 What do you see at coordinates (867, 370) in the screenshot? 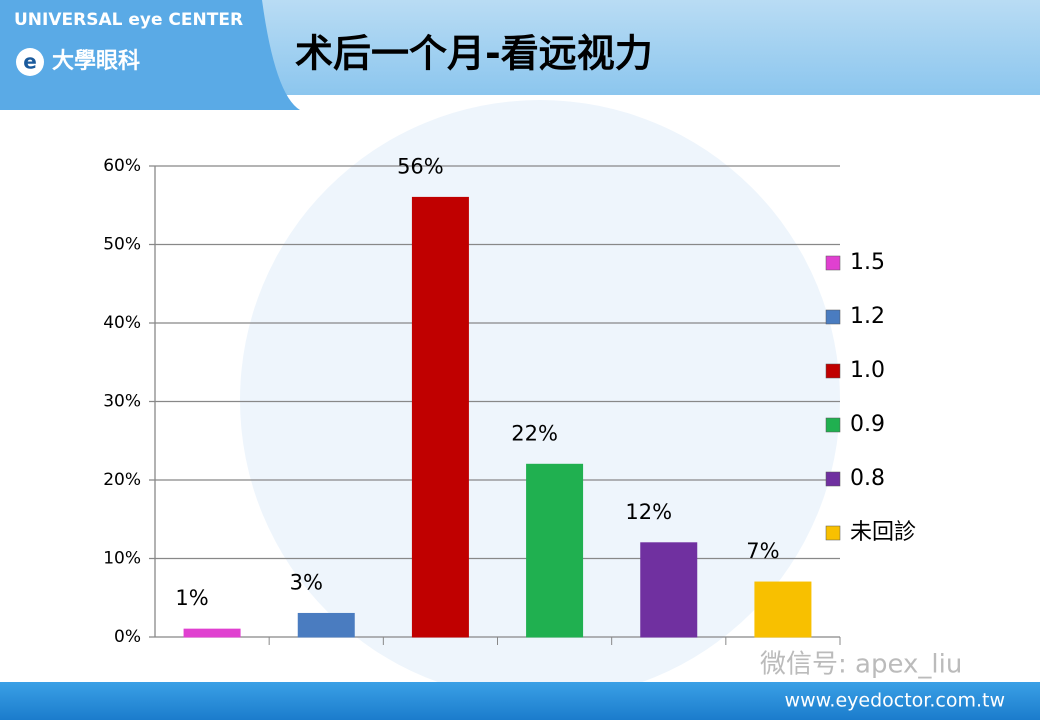
I see `legend-label: 1.0` at bounding box center [867, 370].